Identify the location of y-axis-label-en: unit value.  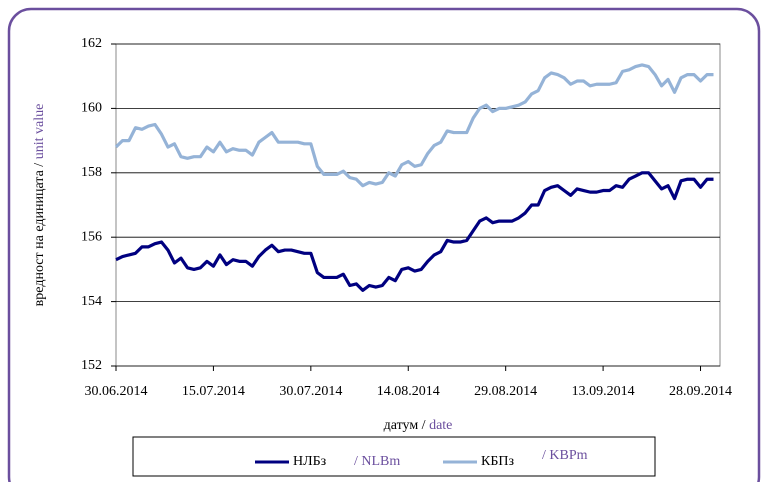
(39, 132).